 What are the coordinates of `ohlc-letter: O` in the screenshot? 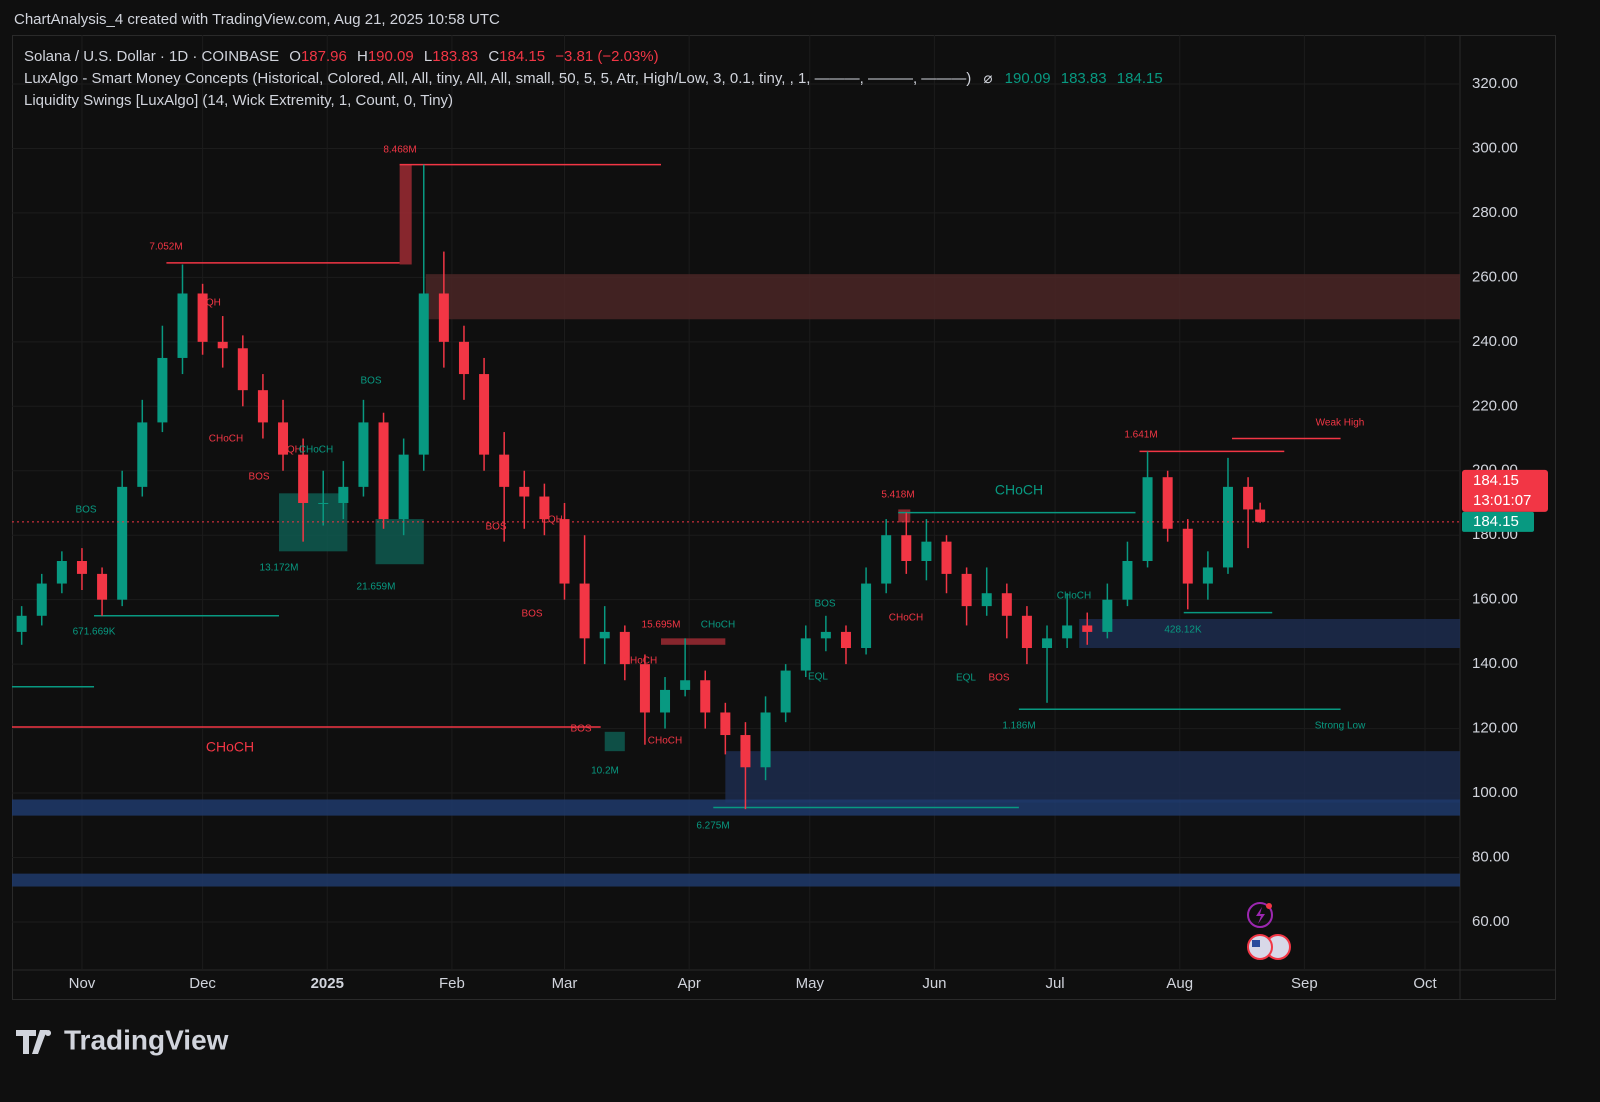 It's located at (295, 56).